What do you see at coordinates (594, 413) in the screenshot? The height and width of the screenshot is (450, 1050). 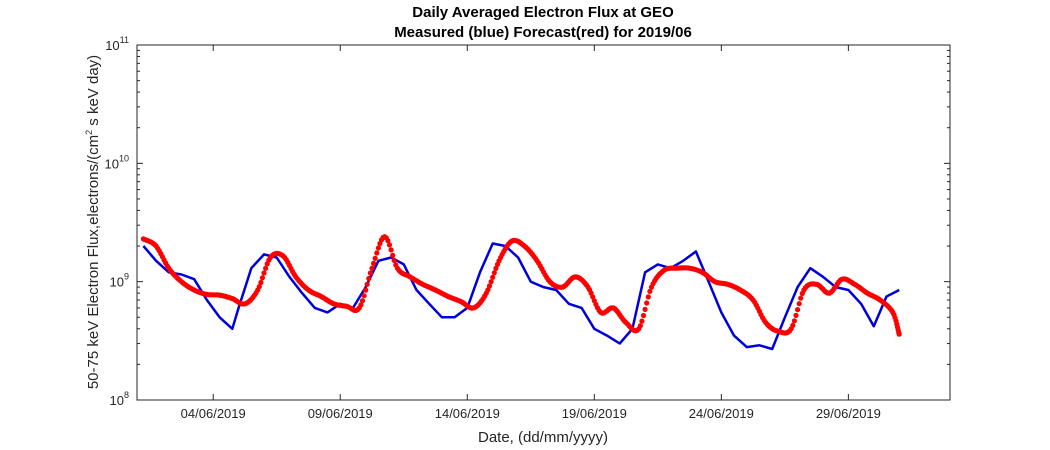 I see `x-tick-label: 19/06/2019` at bounding box center [594, 413].